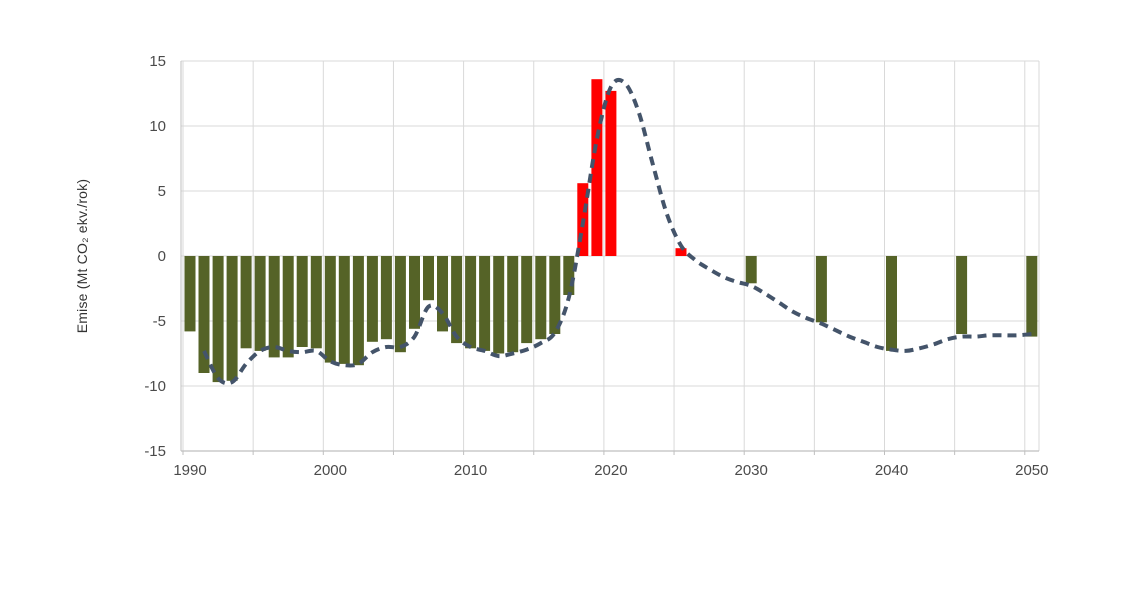 Image resolution: width=1140 pixels, height=597 pixels. Describe the element at coordinates (414, 292) in the screenshot. I see `bar-2006` at that location.